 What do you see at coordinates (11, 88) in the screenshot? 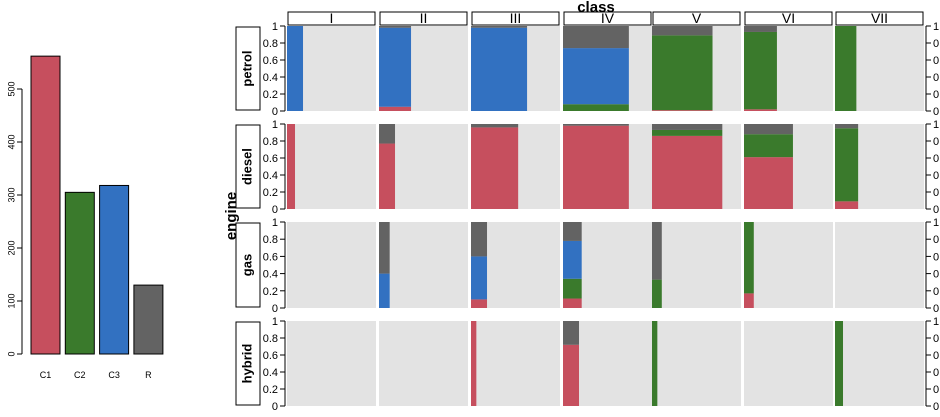
I see `bar-y-tick-label: 500` at bounding box center [11, 88].